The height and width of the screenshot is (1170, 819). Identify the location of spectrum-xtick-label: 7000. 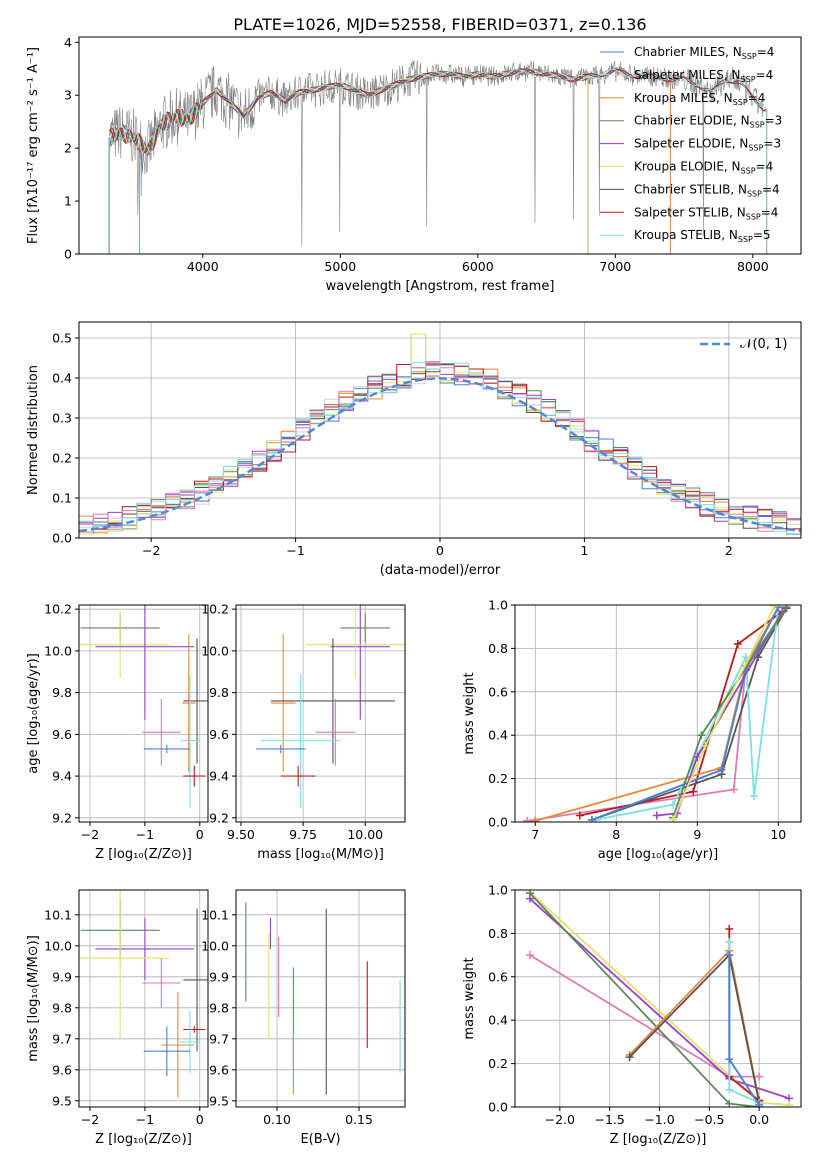
(615, 266).